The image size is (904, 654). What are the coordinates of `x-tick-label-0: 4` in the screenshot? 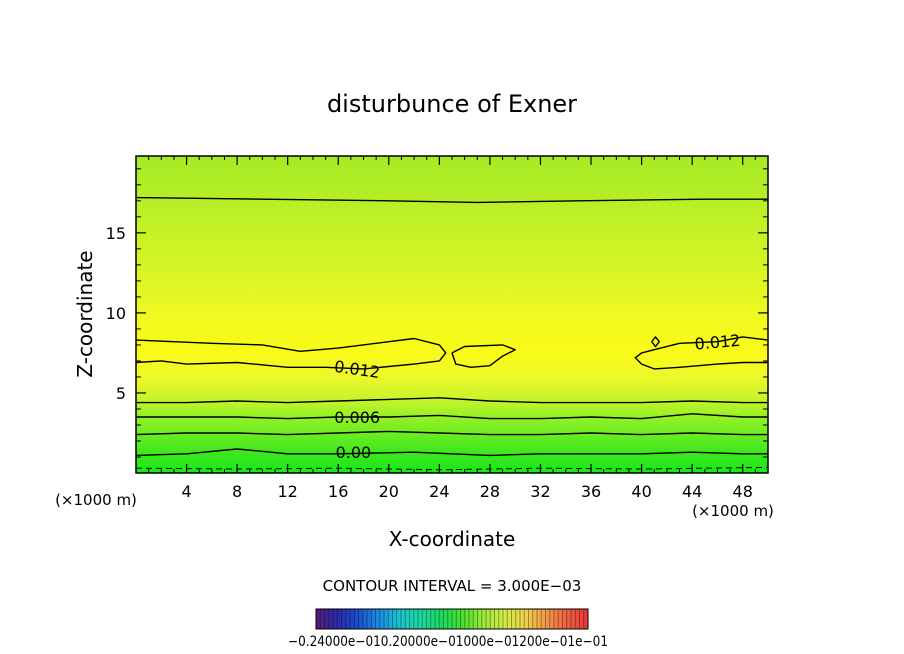 It's located at (186, 491).